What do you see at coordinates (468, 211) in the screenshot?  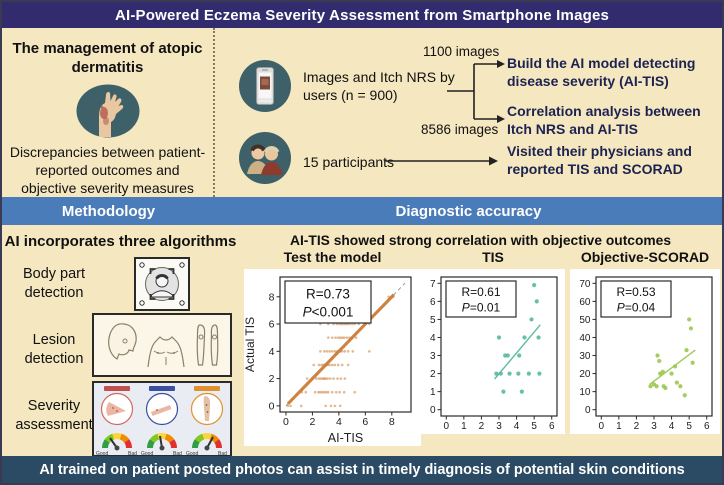 I see `section-header-diagnostic: Diagnostic accuracy` at bounding box center [468, 211].